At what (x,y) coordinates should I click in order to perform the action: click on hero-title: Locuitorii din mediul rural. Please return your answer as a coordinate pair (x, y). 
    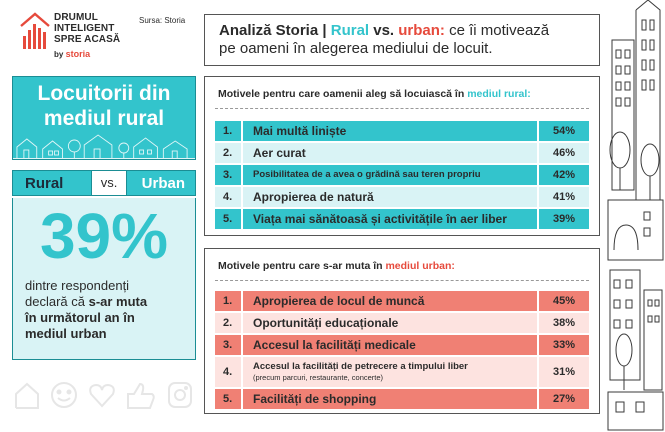
    Looking at the image, I should click on (104, 106).